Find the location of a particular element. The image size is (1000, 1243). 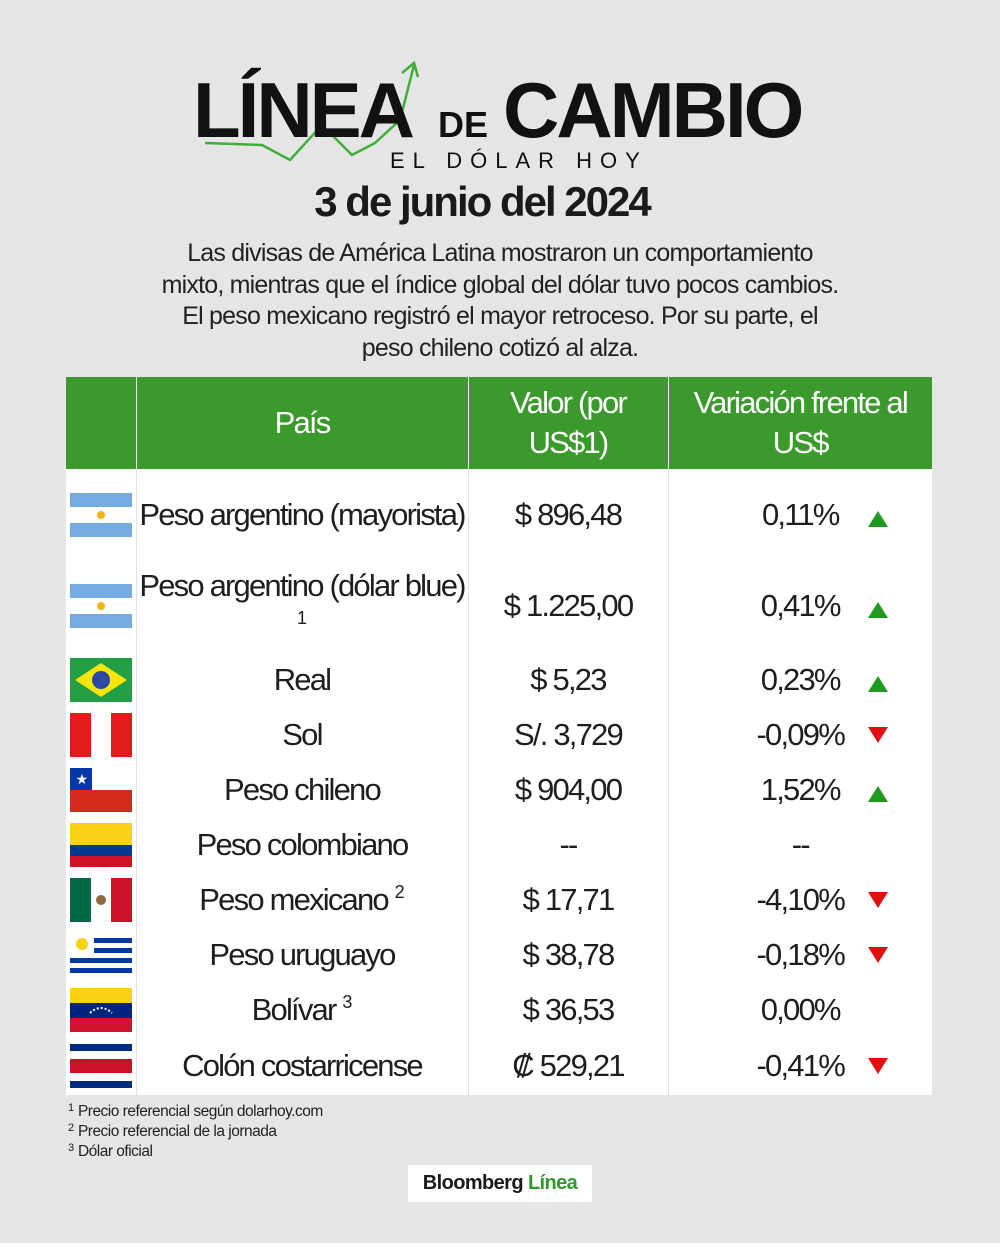

footnote: 2 Precio referencial de la jornada is located at coordinates (172, 1131).